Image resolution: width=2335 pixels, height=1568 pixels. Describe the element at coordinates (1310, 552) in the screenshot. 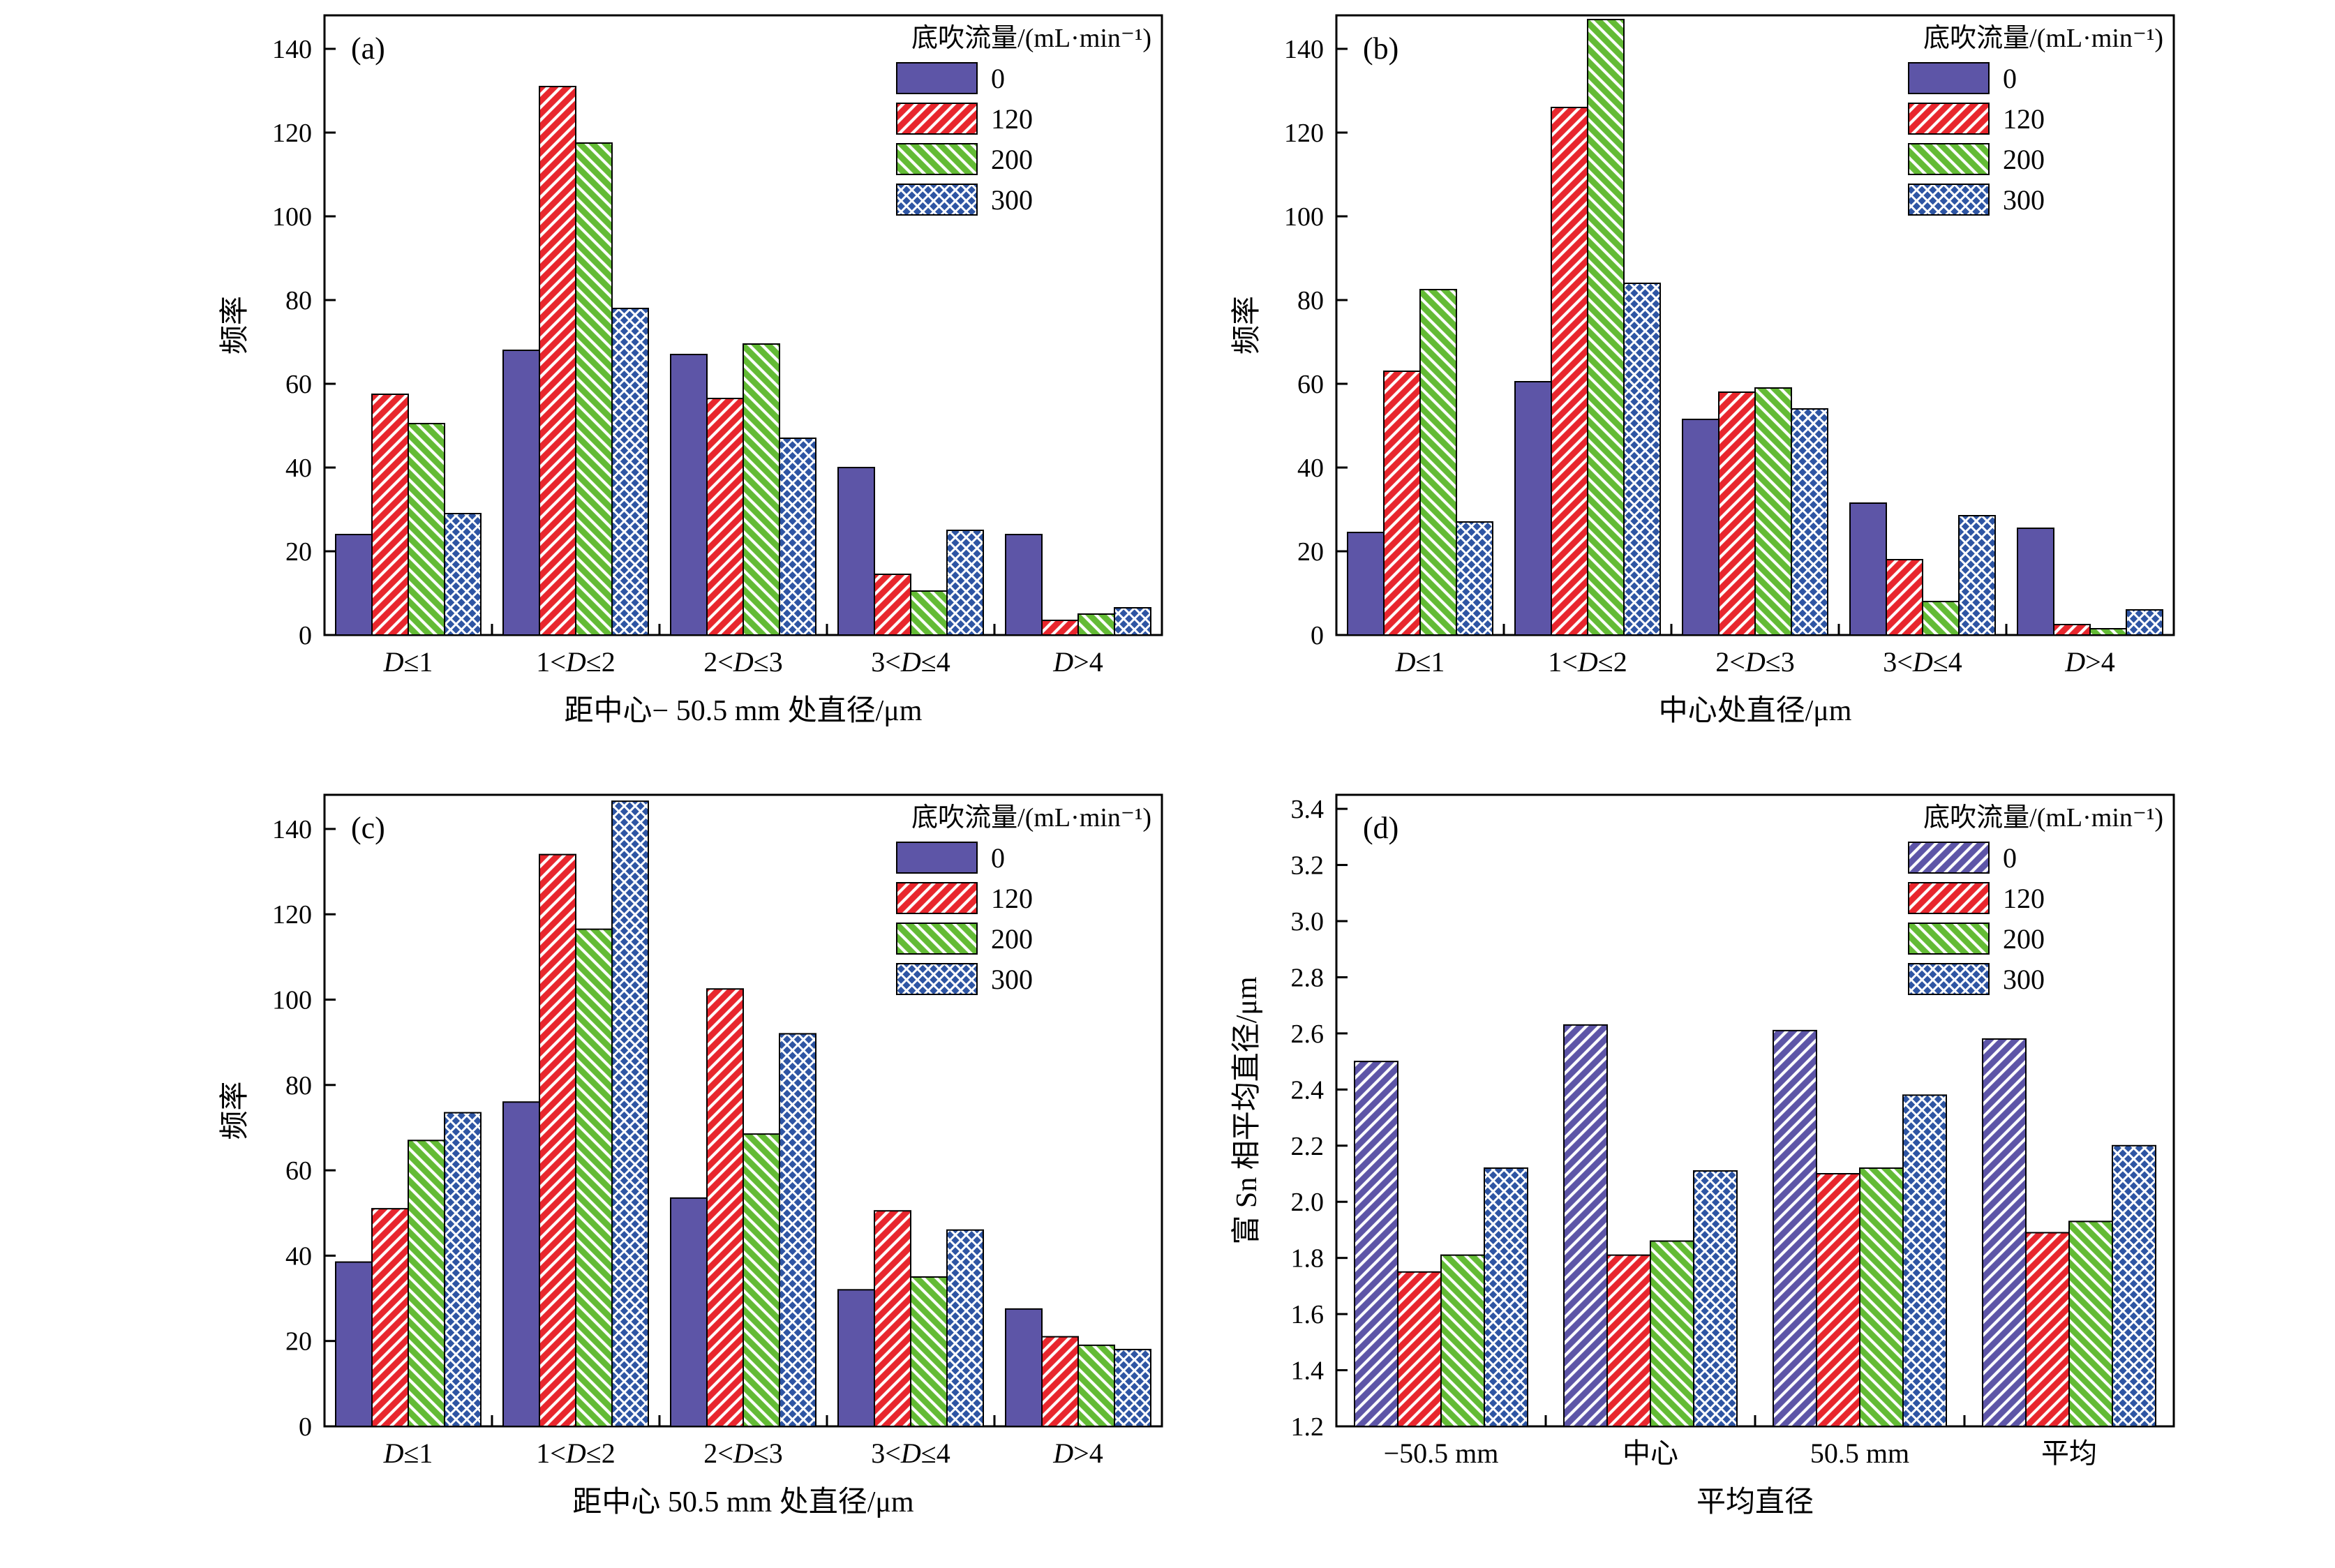

I see `y-tick-label: 20` at that location.